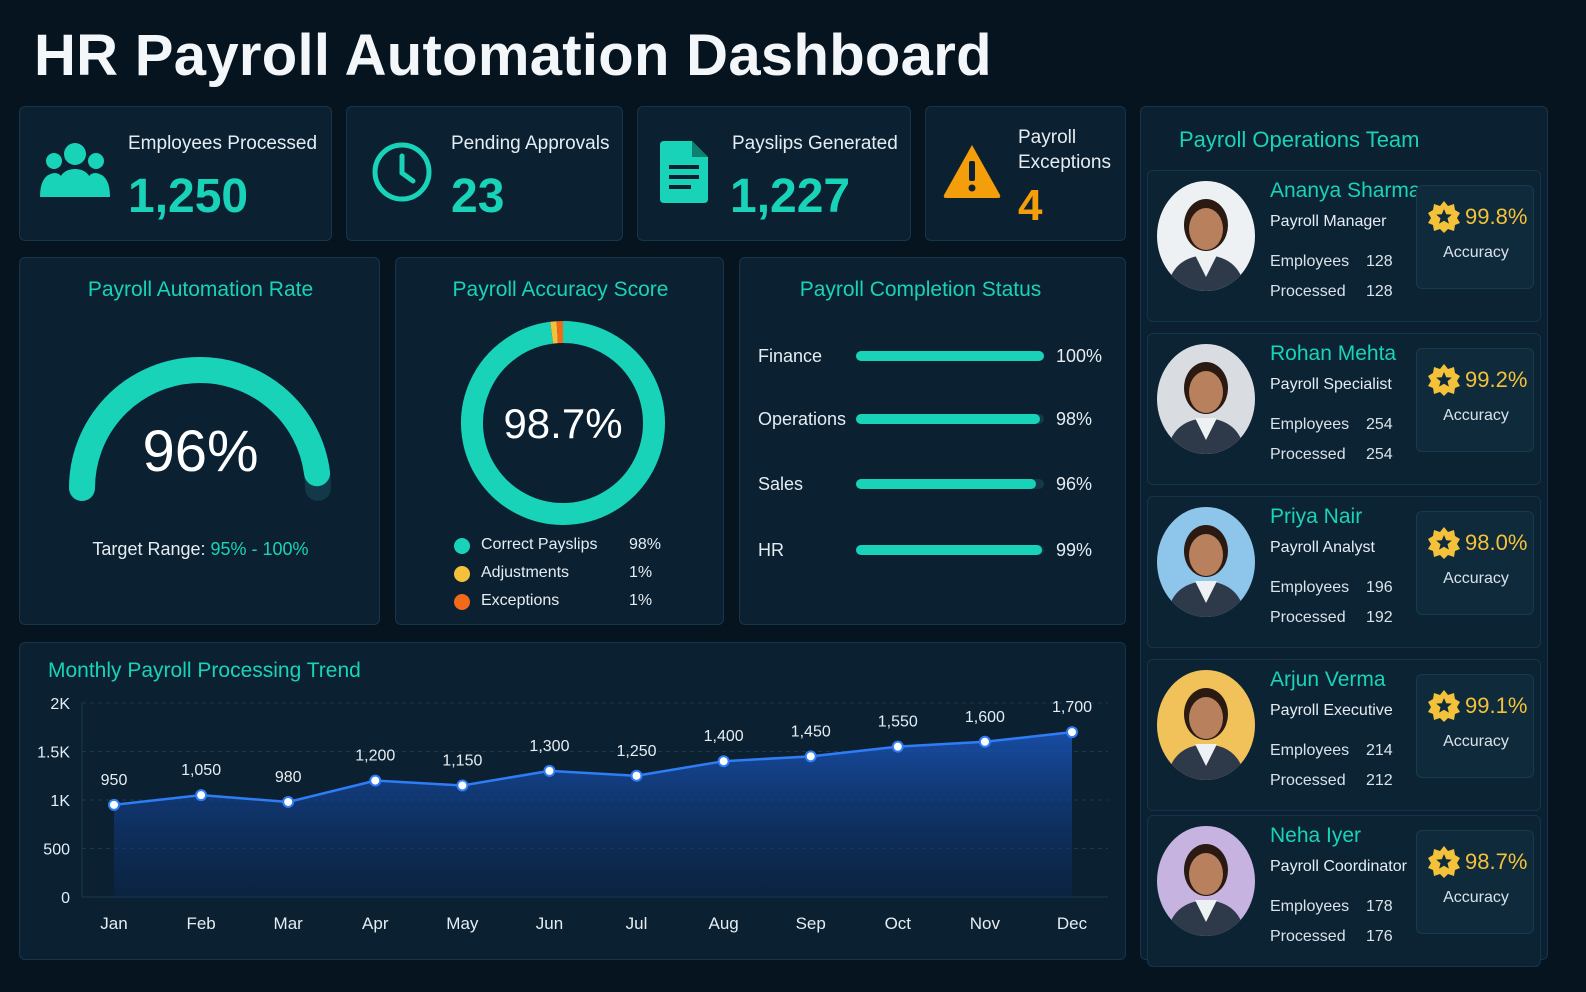 The image size is (1586, 992). What do you see at coordinates (790, 196) in the screenshot?
I see `kpi-value: 1,227` at bounding box center [790, 196].